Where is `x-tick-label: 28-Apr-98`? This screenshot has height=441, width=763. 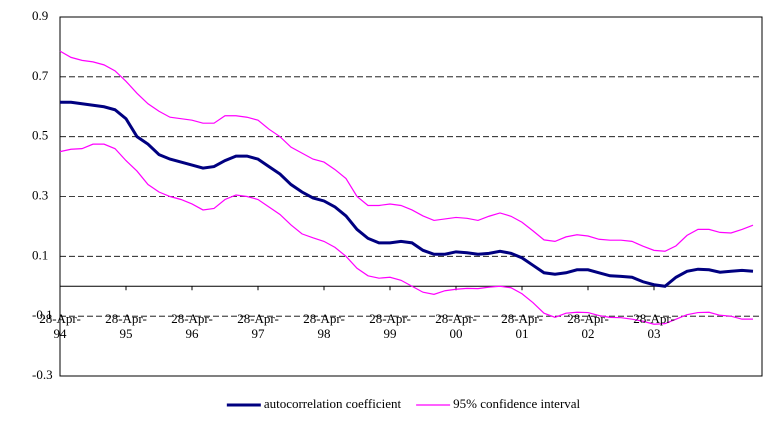
x-tick-label: 28-Apr-98 is located at coordinates (324, 326).